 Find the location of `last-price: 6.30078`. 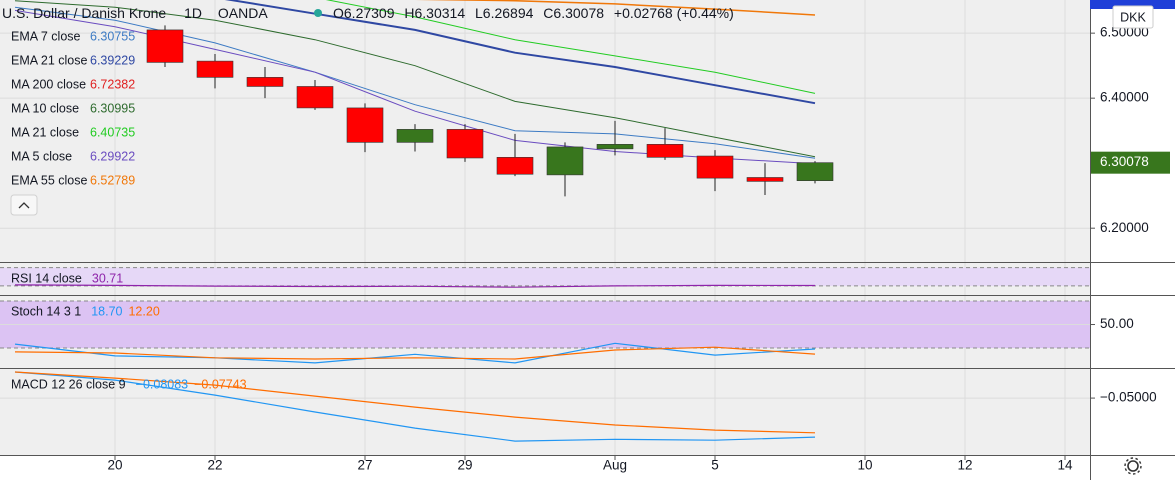

last-price: 6.30078 is located at coordinates (1124, 161).